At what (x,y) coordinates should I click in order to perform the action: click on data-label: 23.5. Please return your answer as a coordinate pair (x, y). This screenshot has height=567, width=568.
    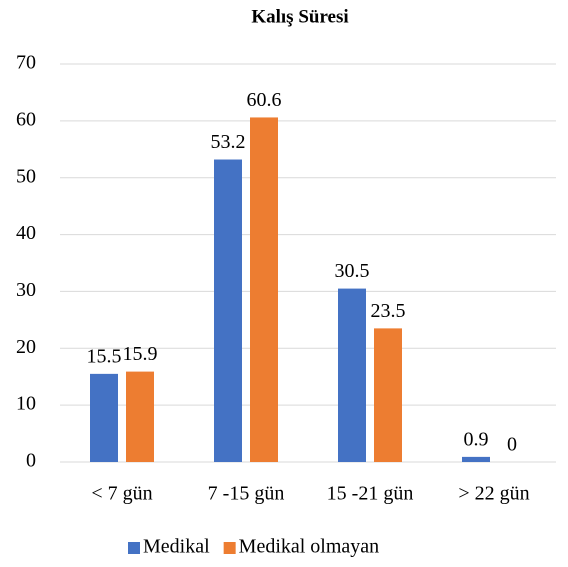
    Looking at the image, I should click on (388, 311).